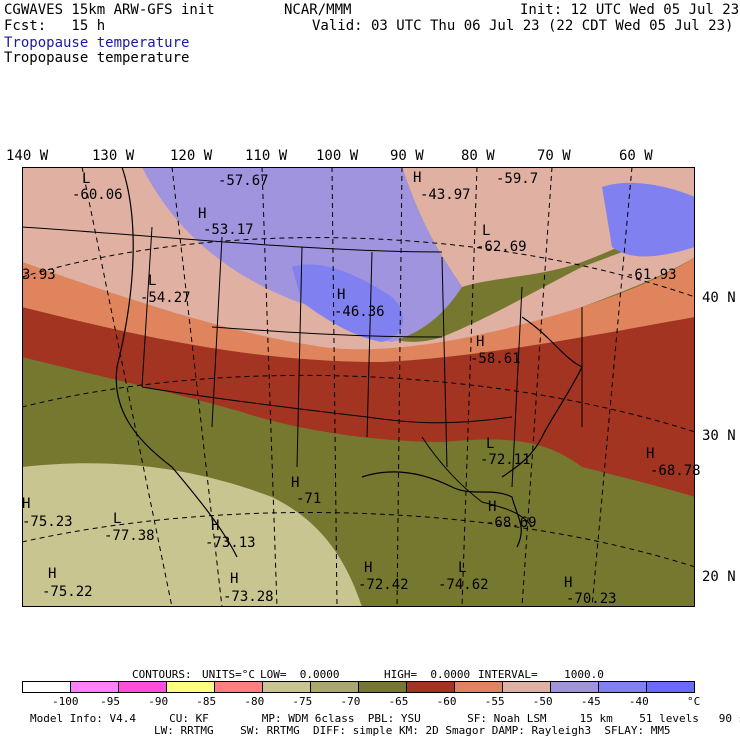  What do you see at coordinates (398, 701) in the screenshot?
I see `legend-label: -65` at bounding box center [398, 701].